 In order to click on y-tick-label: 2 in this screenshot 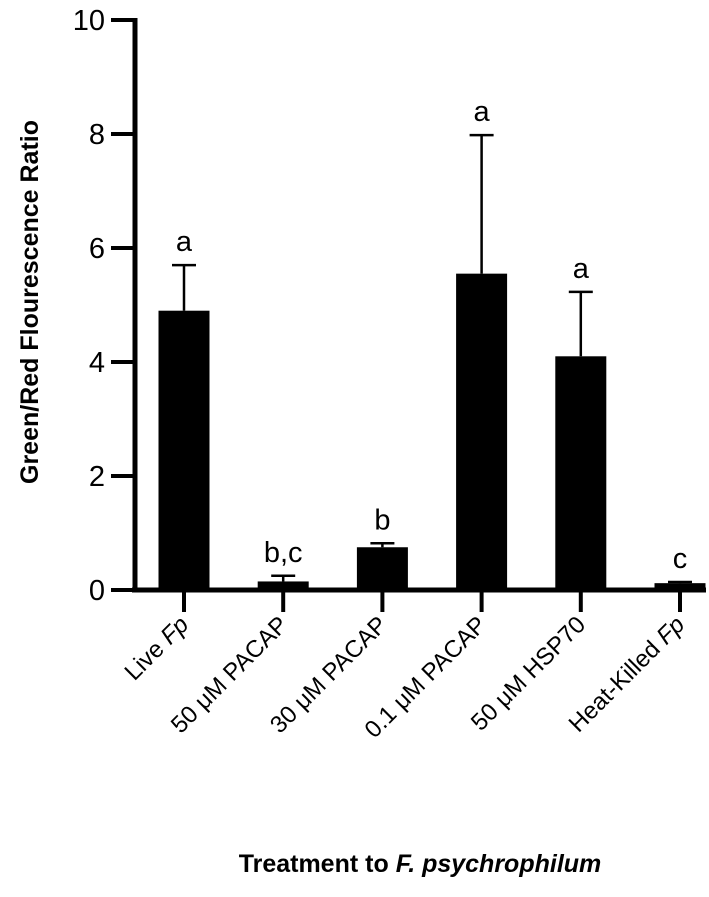, I will do `click(97, 477)`.